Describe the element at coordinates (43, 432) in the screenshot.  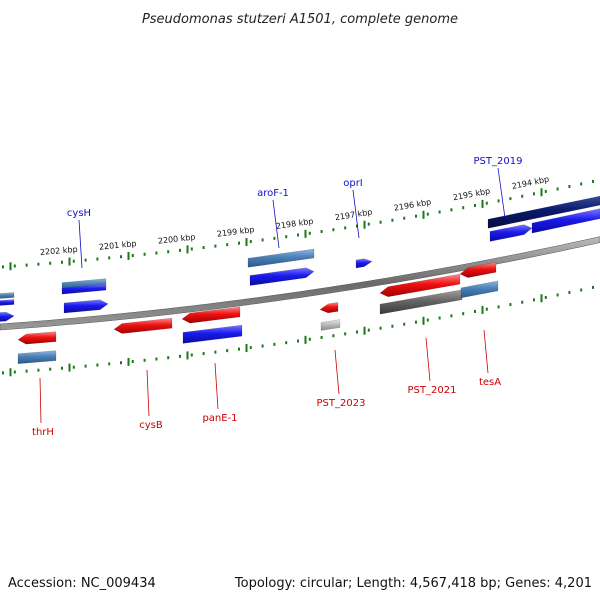
I see `gene-label-bottom: thrH` at that location.